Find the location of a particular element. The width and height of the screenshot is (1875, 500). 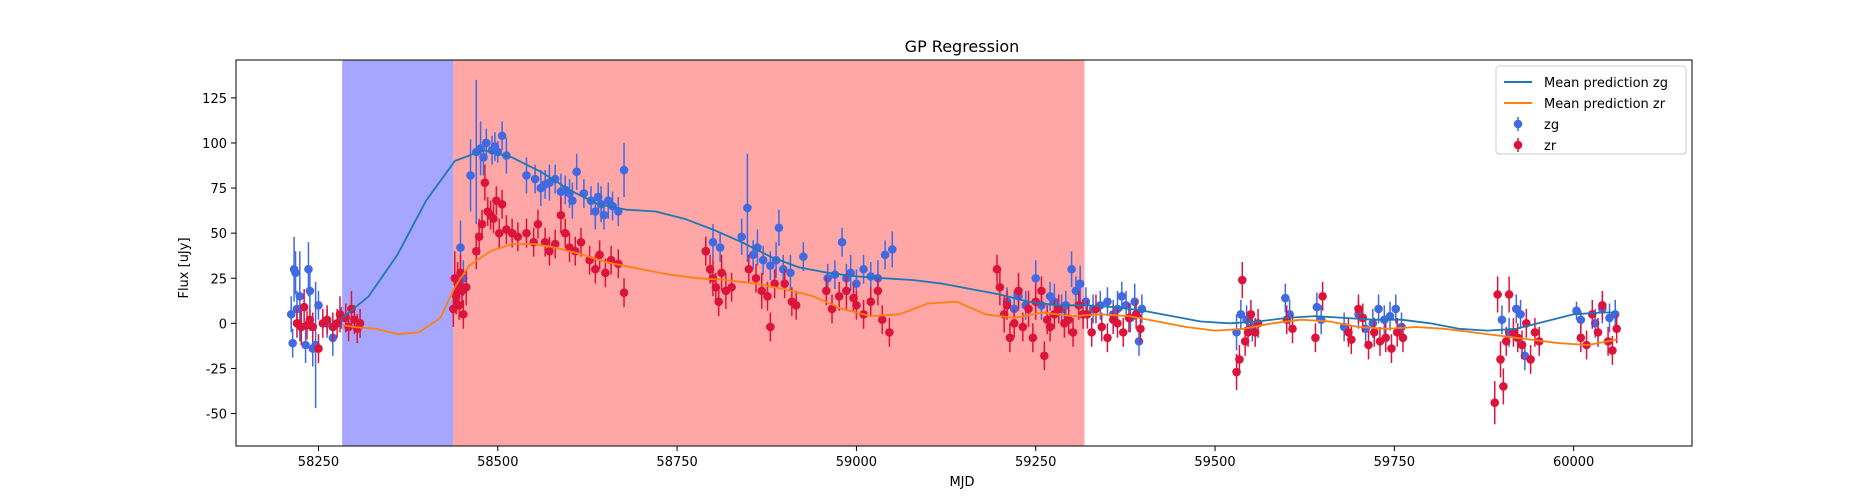

legend: Mean prediction zg Mean prediction zr zg zr is located at coordinates (1591, 110).